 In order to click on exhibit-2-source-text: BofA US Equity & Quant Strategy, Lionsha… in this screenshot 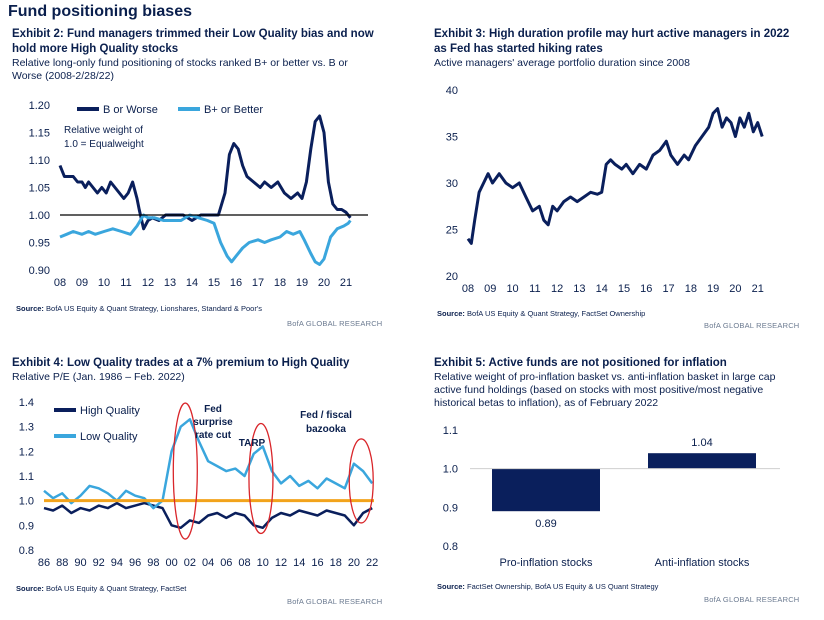, I will do `click(154, 308)`.